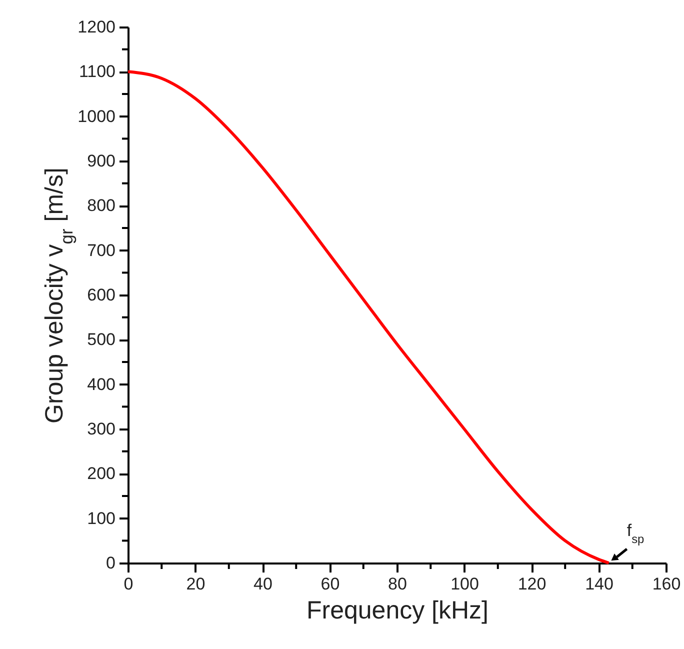  What do you see at coordinates (101, 340) in the screenshot?
I see `y-tick-label: 500` at bounding box center [101, 340].